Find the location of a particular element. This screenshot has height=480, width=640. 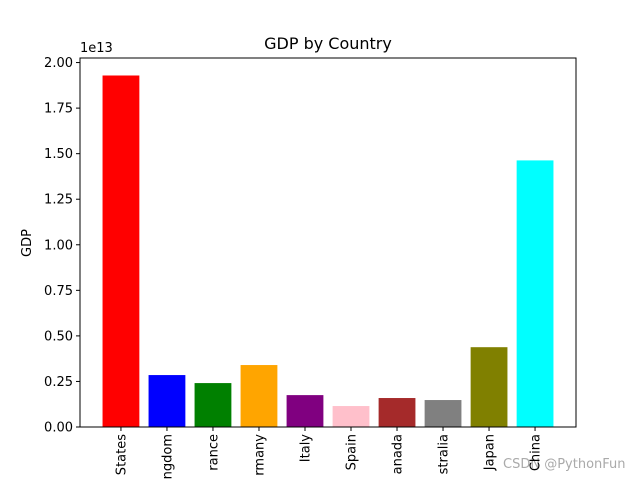

y-tick-label: 1.75 is located at coordinates (58, 109).